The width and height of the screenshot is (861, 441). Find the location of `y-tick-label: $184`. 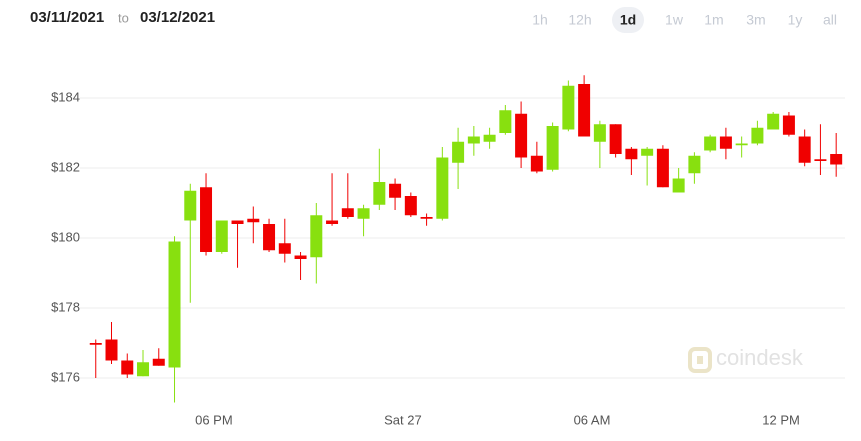

y-tick-label: $184 is located at coordinates (65, 96).